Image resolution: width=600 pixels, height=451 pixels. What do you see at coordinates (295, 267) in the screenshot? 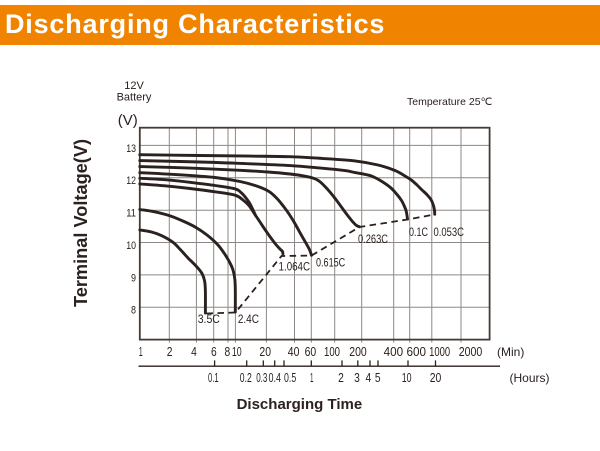
I see `svg-text: 1.064C` at bounding box center [295, 267].